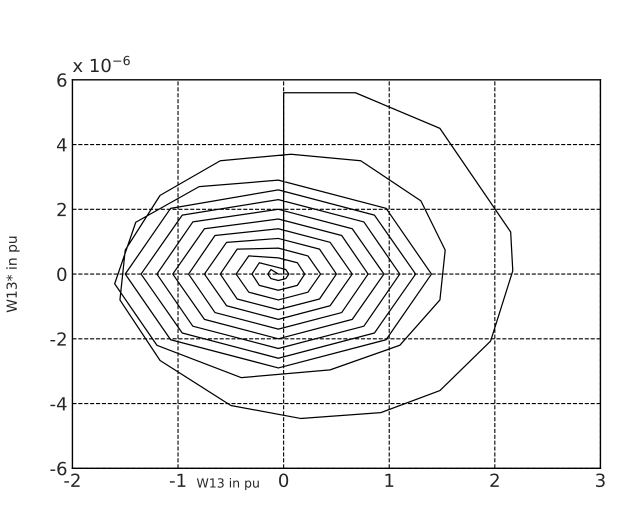 Image resolution: width=619 pixels, height=525 pixels. I want to click on x-tick-label: 1, so click(389, 480).